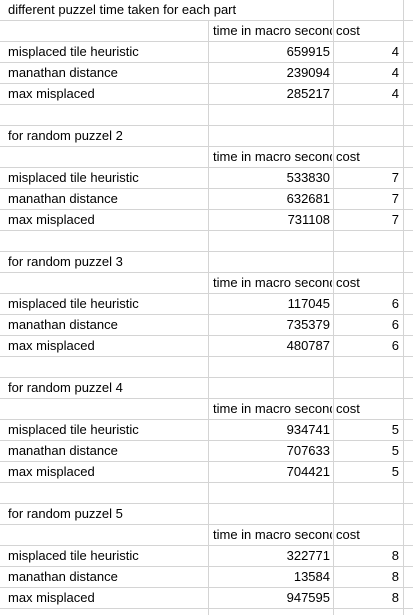  I want to click on time-cell: 239094, so click(308, 72).